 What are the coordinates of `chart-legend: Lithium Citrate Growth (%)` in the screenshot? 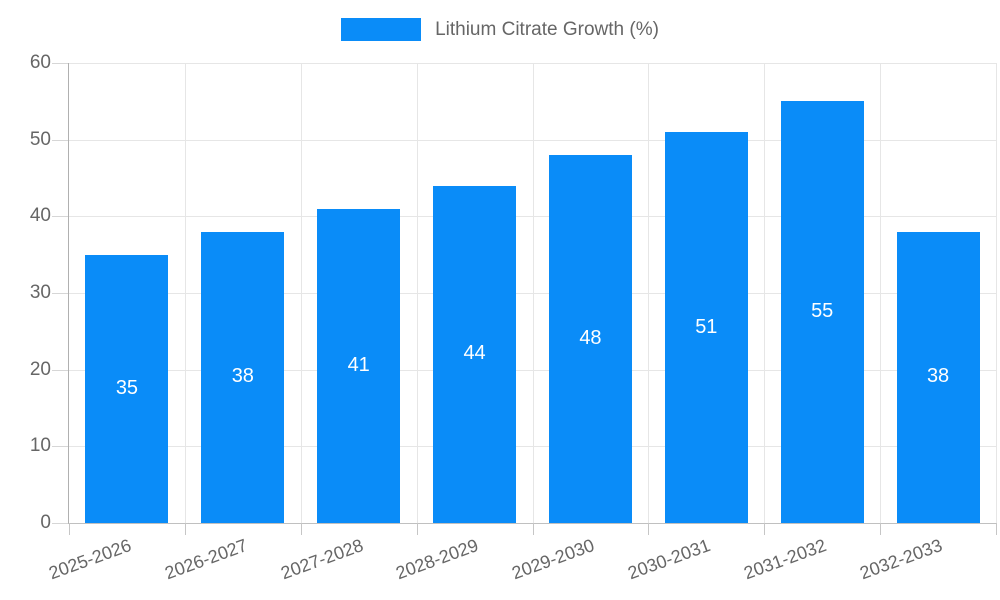 It's located at (500, 29).